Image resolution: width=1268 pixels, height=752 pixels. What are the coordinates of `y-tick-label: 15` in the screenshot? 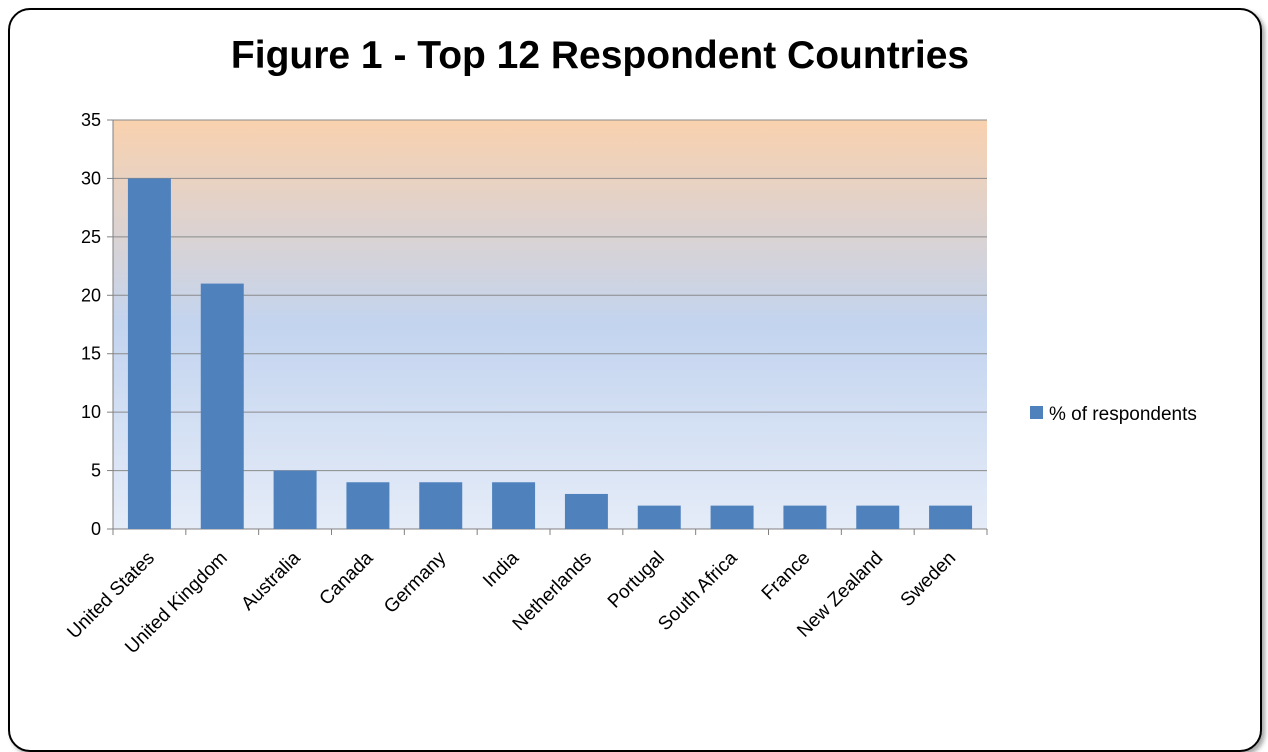 It's located at (91, 354).